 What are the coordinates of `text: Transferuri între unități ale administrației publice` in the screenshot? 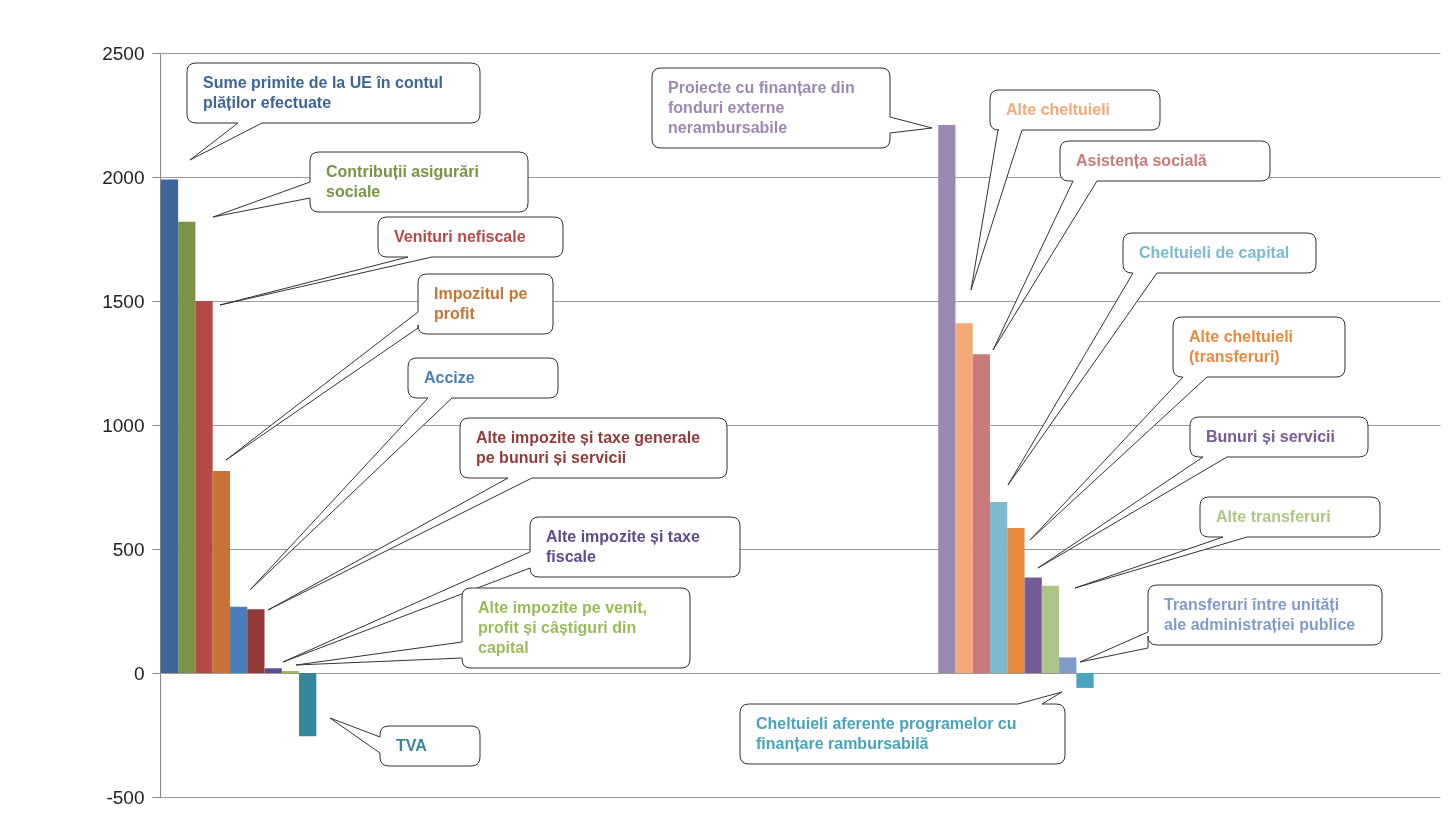 It's located at (1260, 614).